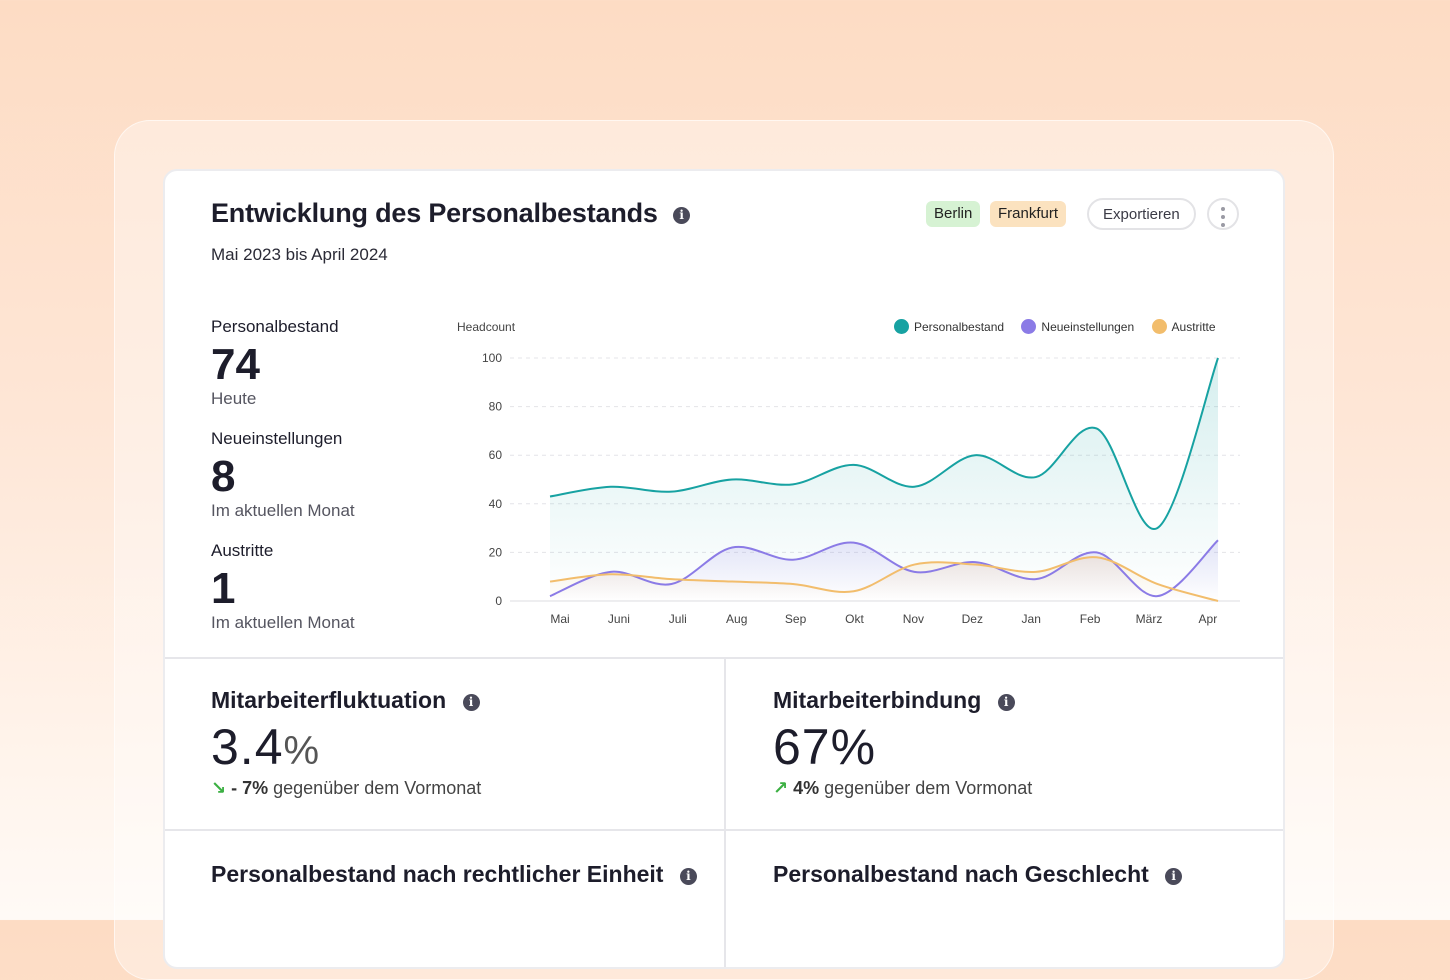 This screenshot has width=1450, height=980. I want to click on y-tick-label: 100, so click(492, 358).